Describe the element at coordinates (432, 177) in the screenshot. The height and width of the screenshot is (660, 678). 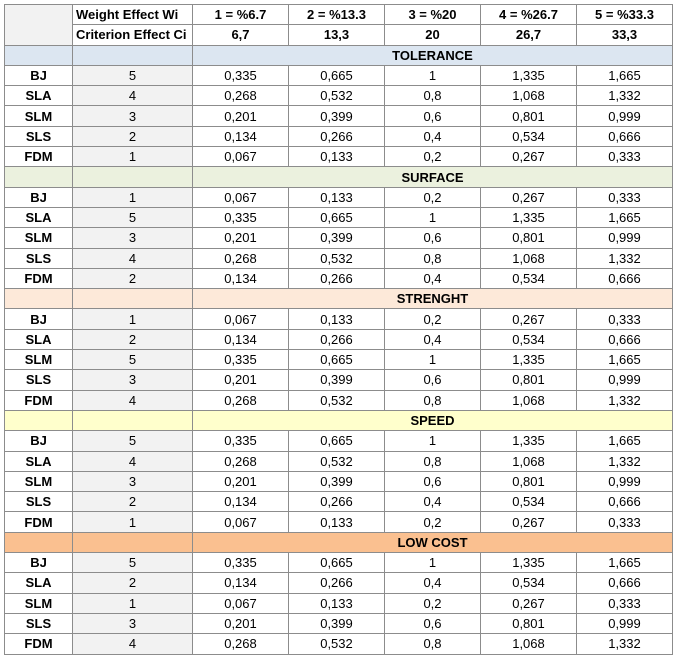
I see `section-title: SURFACE` at that location.